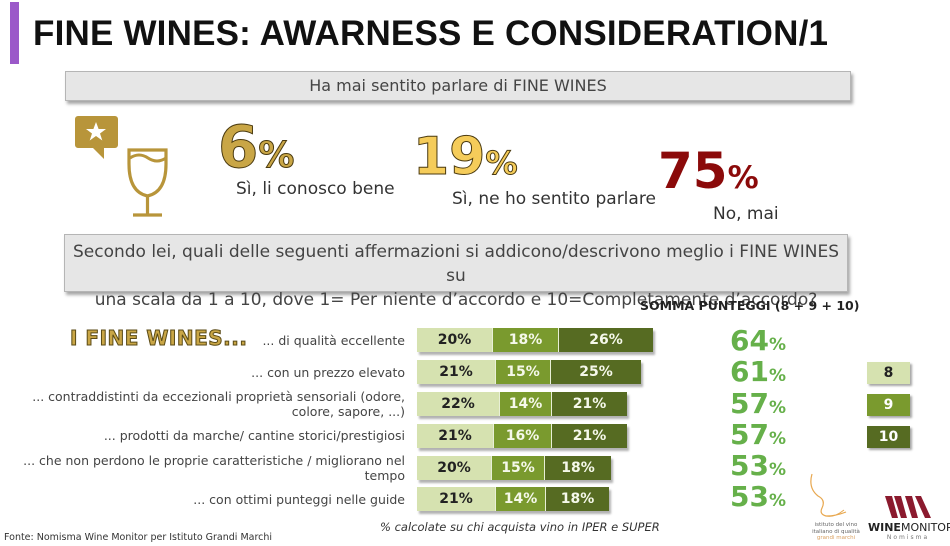  What do you see at coordinates (458, 404) in the screenshot?
I see `bar-segment-8: 22%` at bounding box center [458, 404].